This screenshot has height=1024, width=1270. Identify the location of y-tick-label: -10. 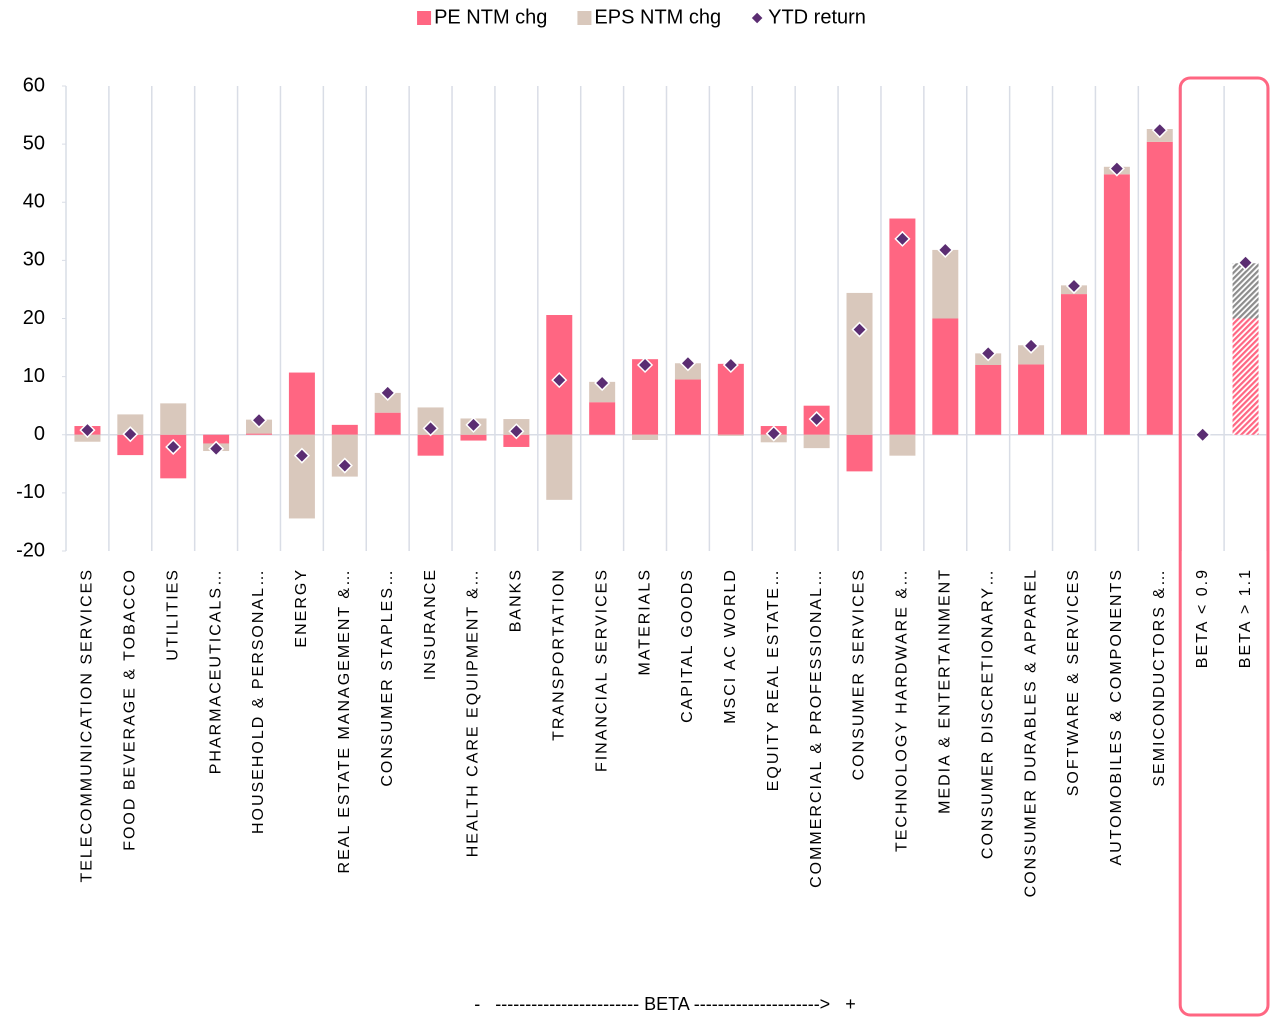
(30, 492).